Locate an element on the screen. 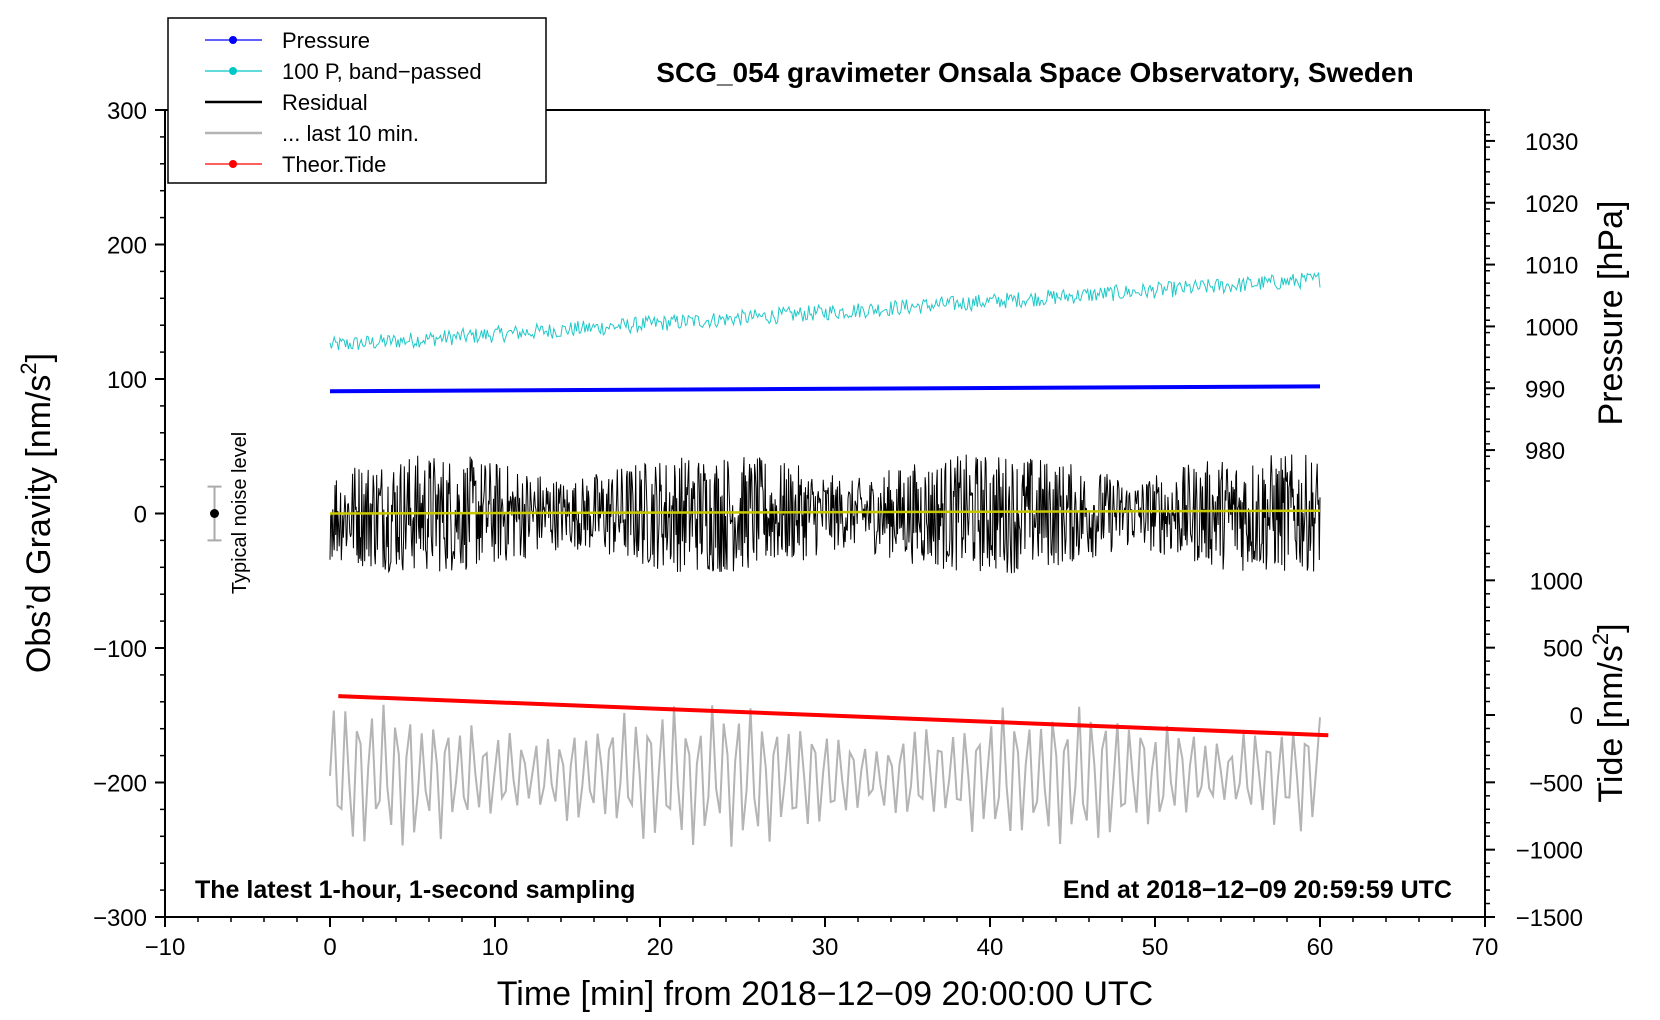 Image resolution: width=1660 pixels, height=1020 pixels. pressure-tick-label: 1020 is located at coordinates (1551, 204).